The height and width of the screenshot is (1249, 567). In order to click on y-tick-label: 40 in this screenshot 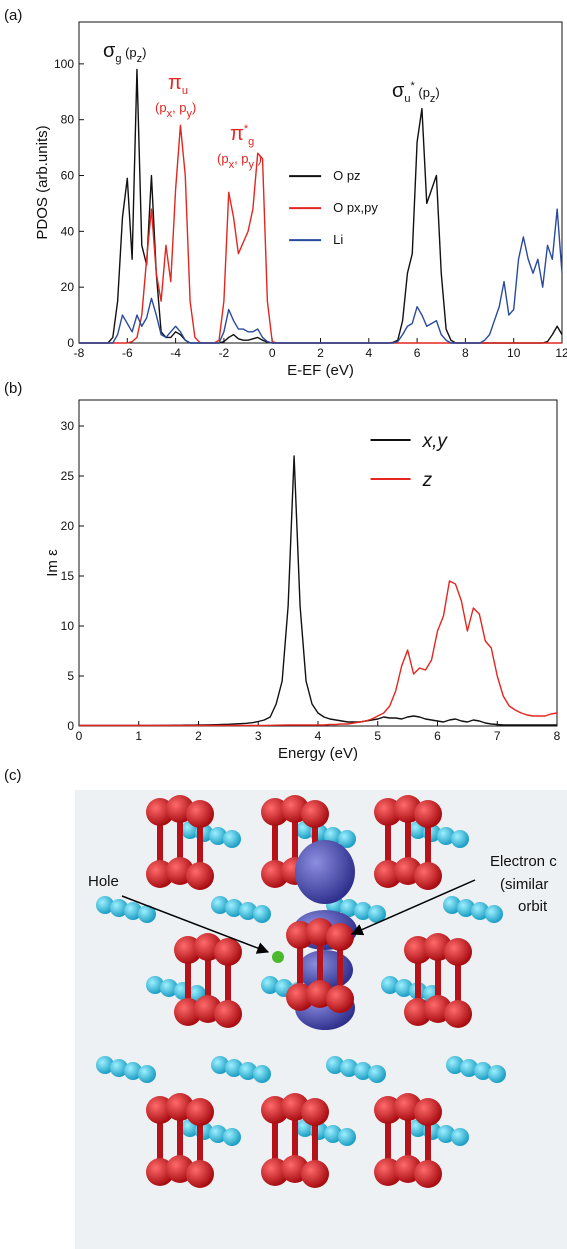, I will do `click(68, 231)`.